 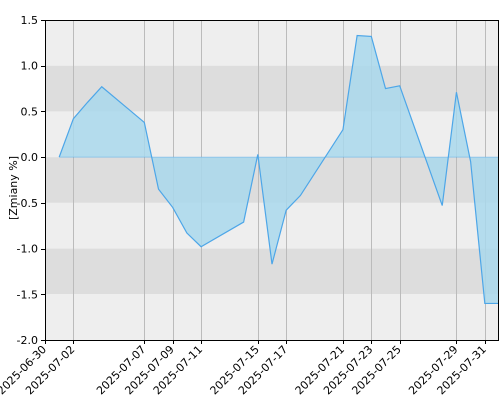 I want to click on y-tick-label: 0.5, so click(x=30, y=111).